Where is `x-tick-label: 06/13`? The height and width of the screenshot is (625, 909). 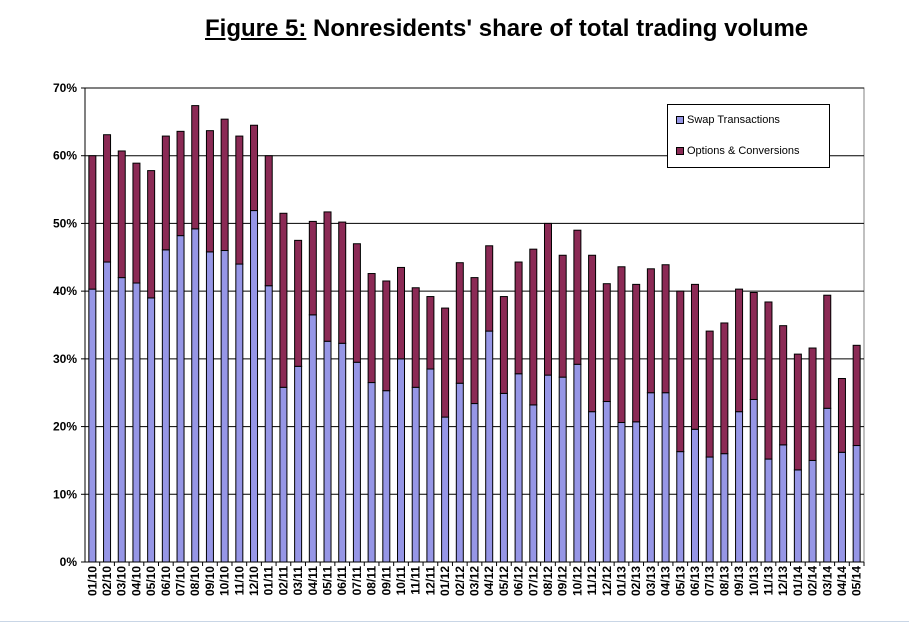 x-tick-label: 06/13 is located at coordinates (695, 581).